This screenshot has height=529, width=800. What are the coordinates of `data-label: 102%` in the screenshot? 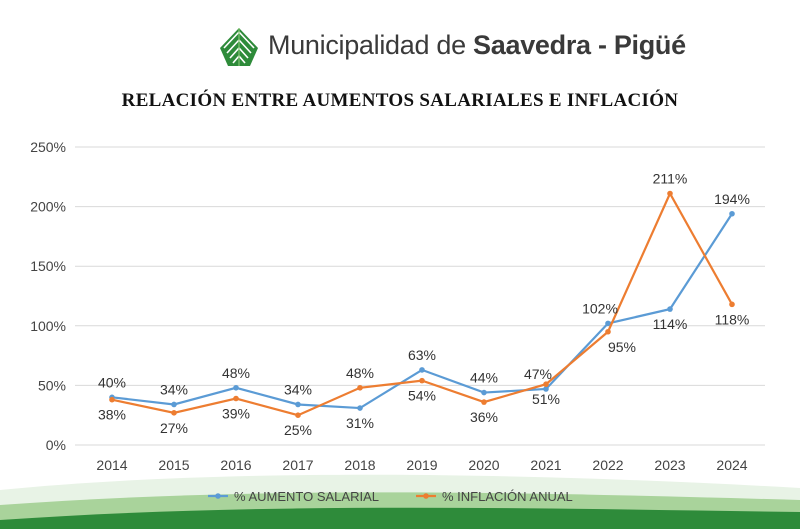 It's located at (600, 308).